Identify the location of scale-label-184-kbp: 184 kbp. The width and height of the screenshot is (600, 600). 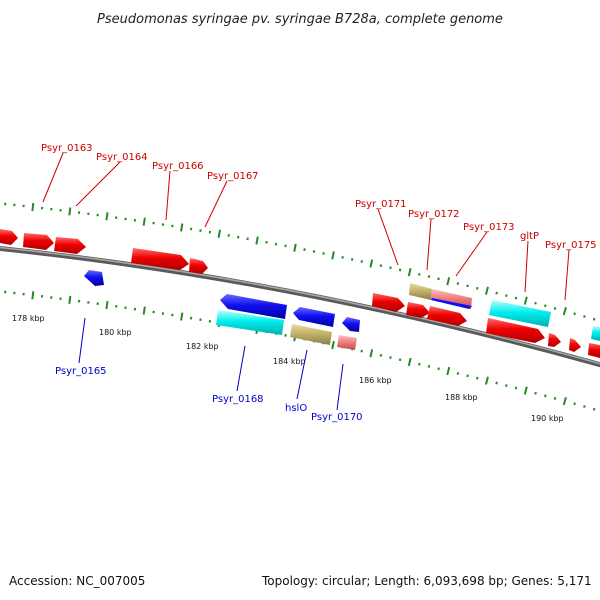
(289, 361).